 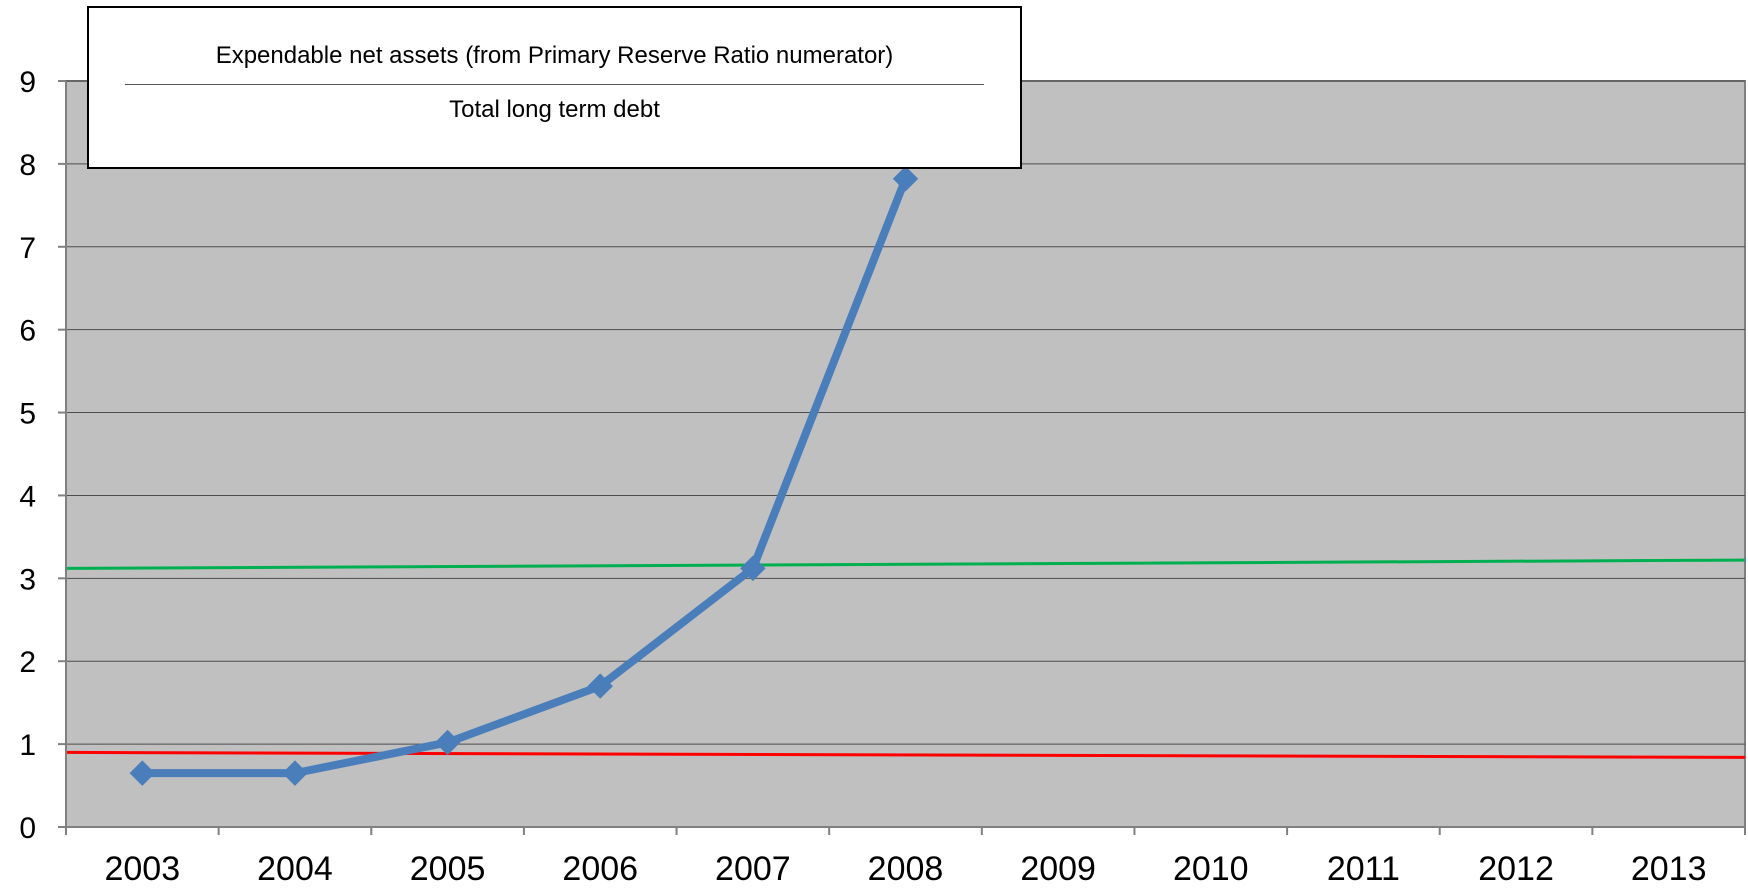 What do you see at coordinates (753, 869) in the screenshot?
I see `x-tick-label: 2007` at bounding box center [753, 869].